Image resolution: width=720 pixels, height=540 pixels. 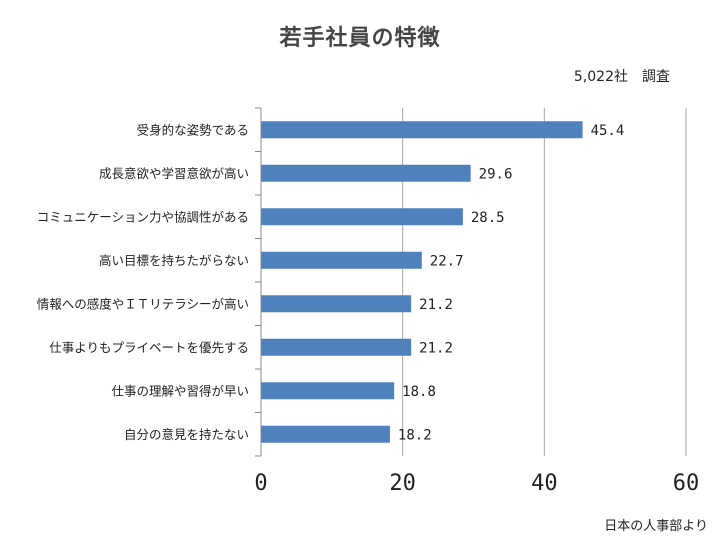 What do you see at coordinates (419, 392) in the screenshot?
I see `data-label: 18.8` at bounding box center [419, 392].